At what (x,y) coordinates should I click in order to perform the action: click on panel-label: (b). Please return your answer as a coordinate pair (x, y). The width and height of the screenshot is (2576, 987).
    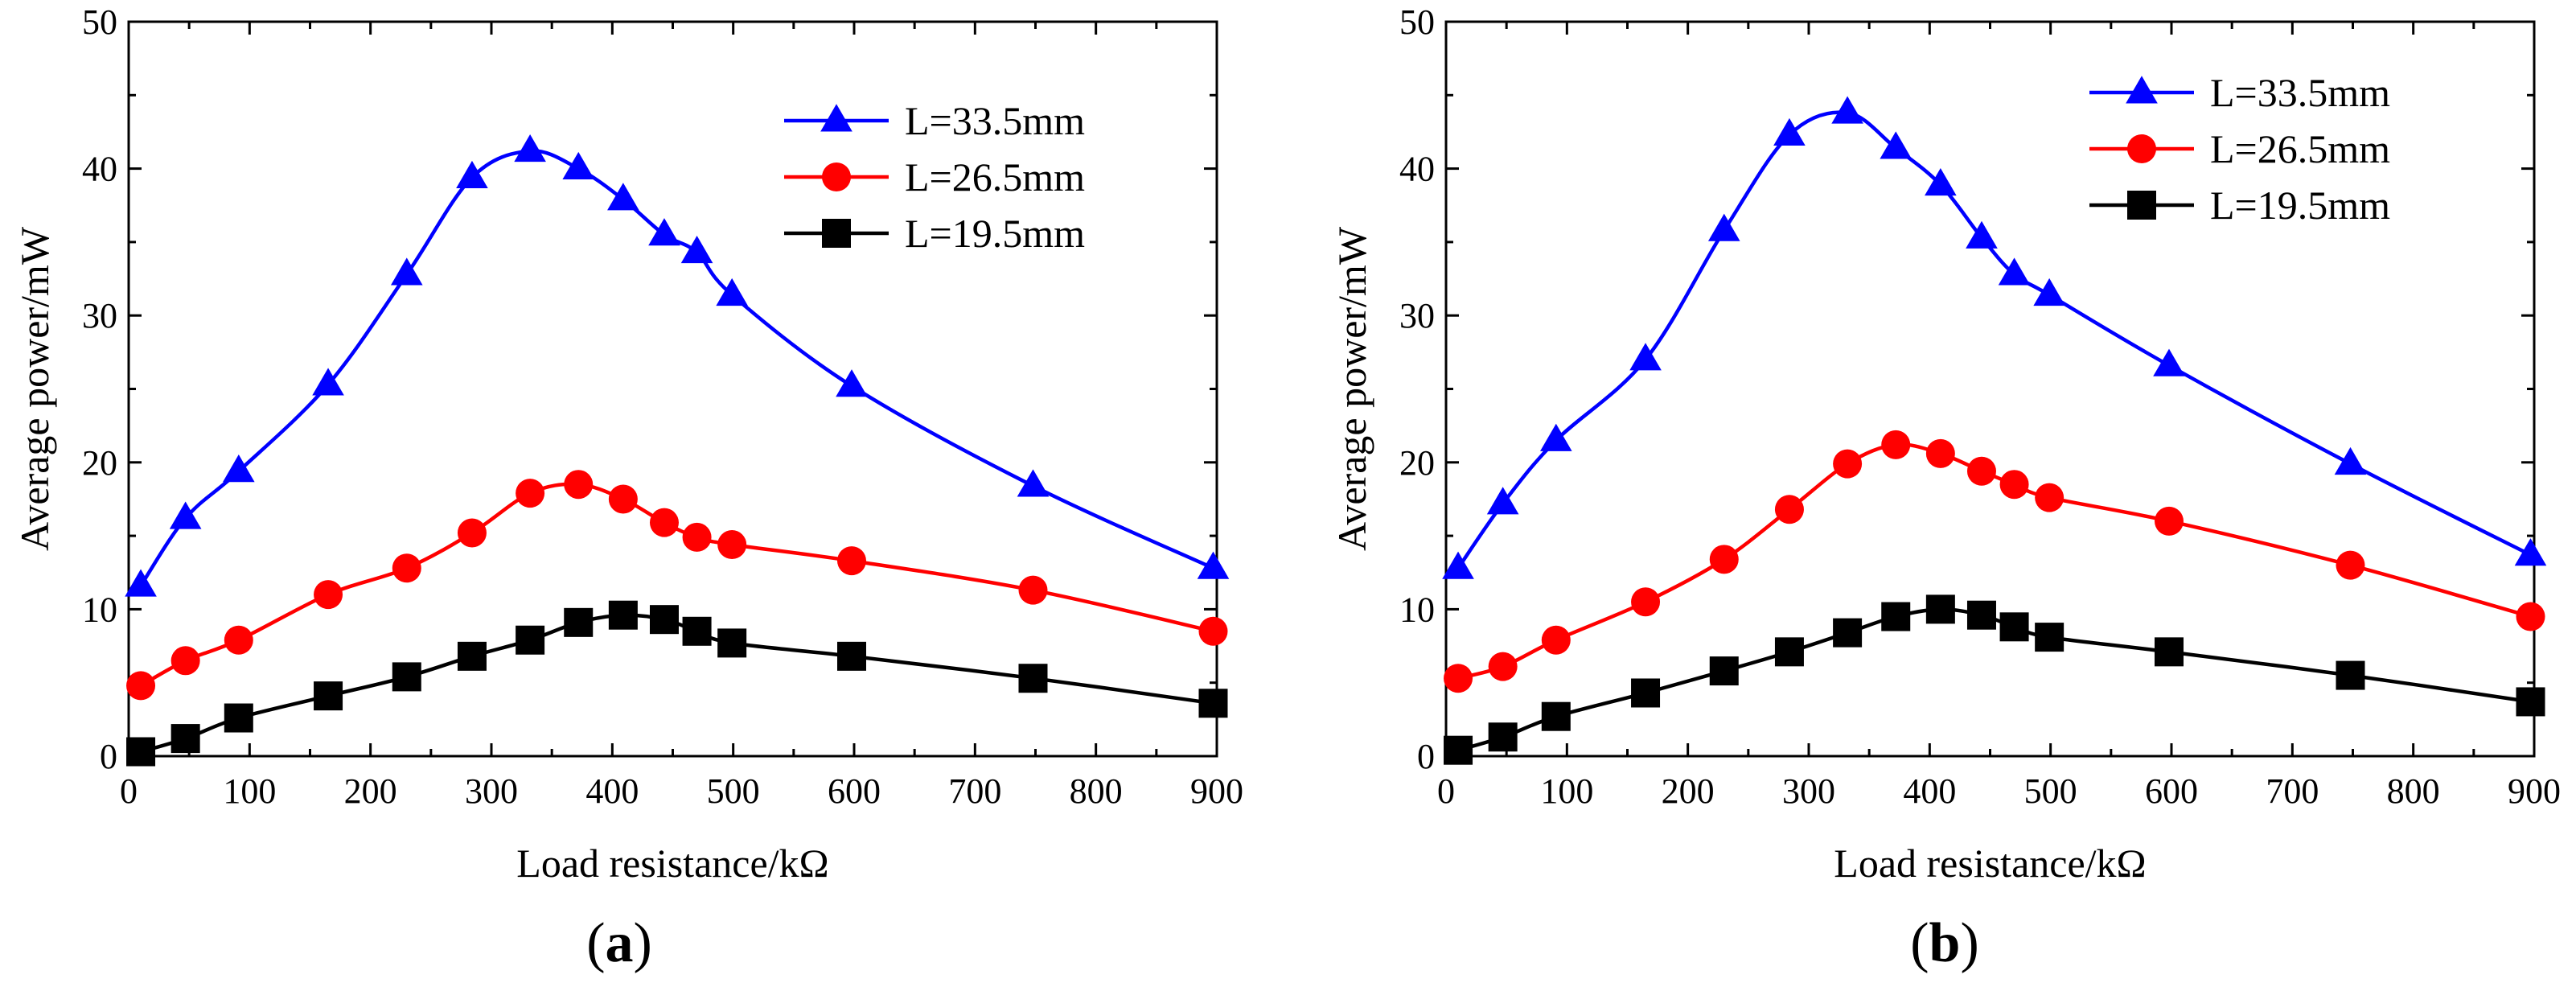
    Looking at the image, I should click on (1944, 943).